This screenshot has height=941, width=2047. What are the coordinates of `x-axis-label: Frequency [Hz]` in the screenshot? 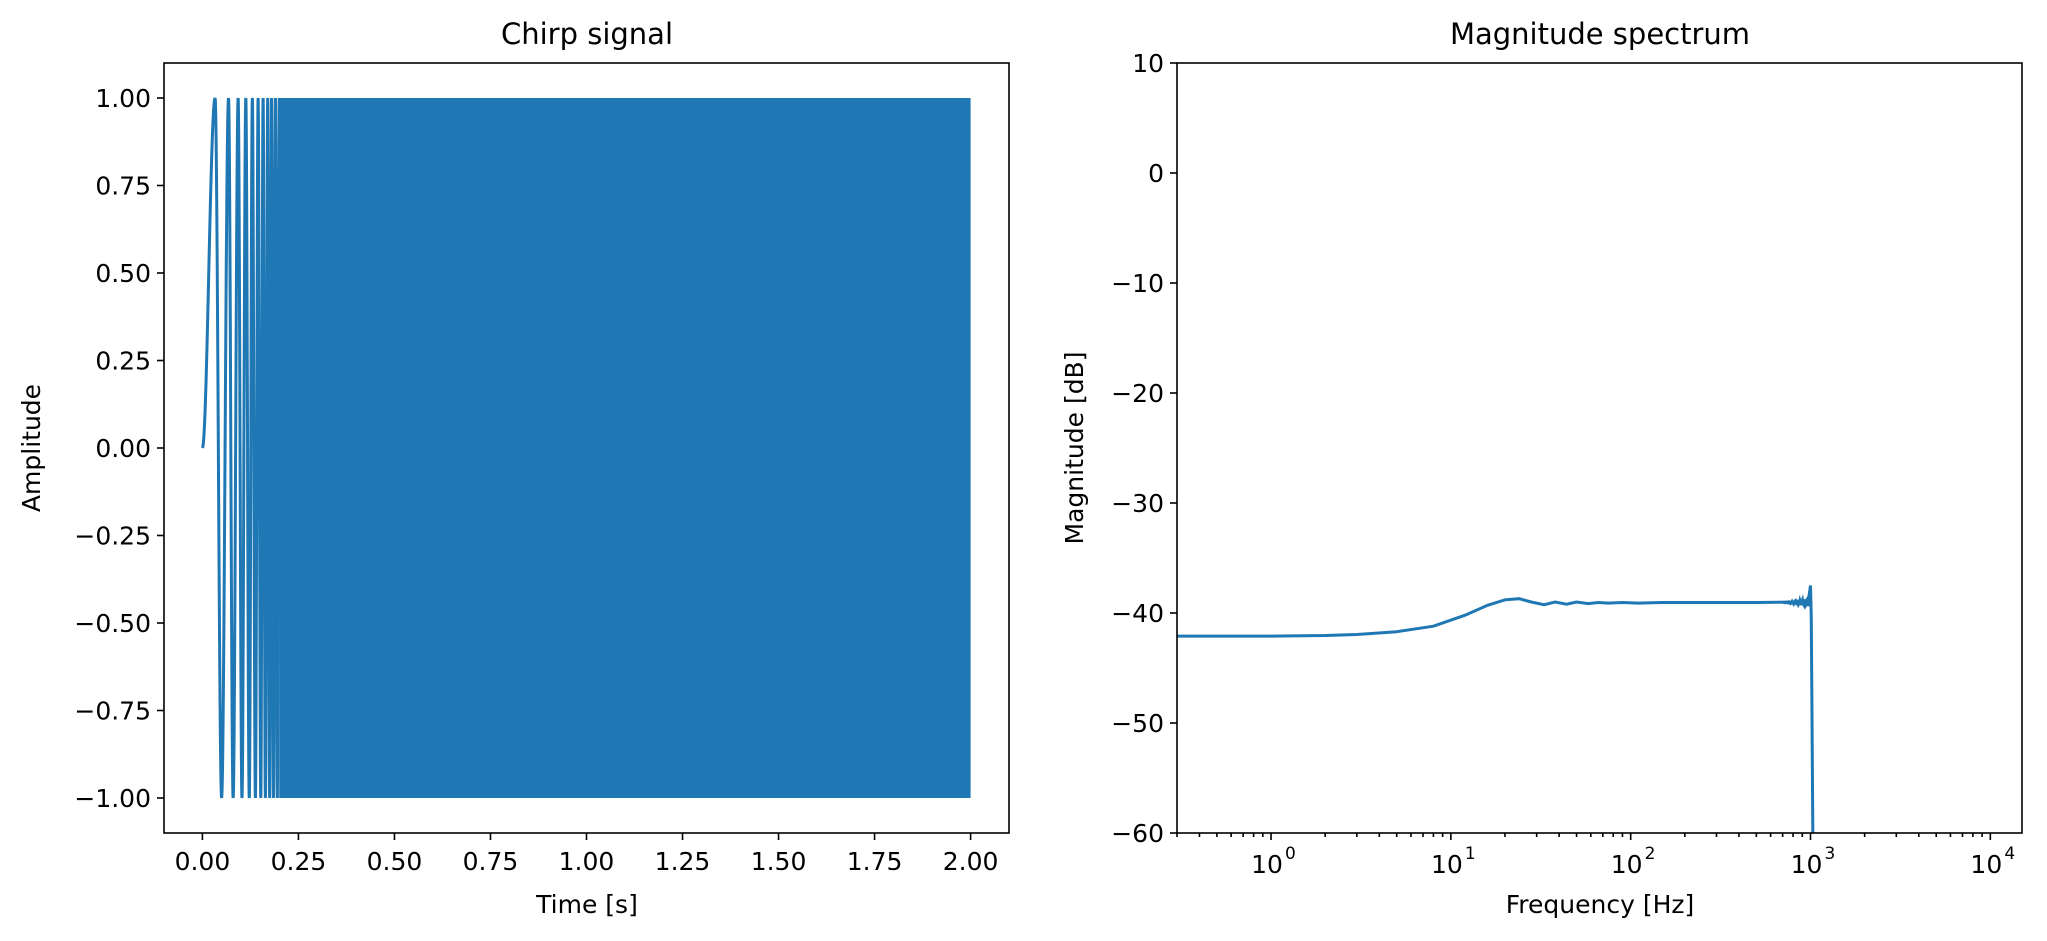 It's located at (1600, 904).